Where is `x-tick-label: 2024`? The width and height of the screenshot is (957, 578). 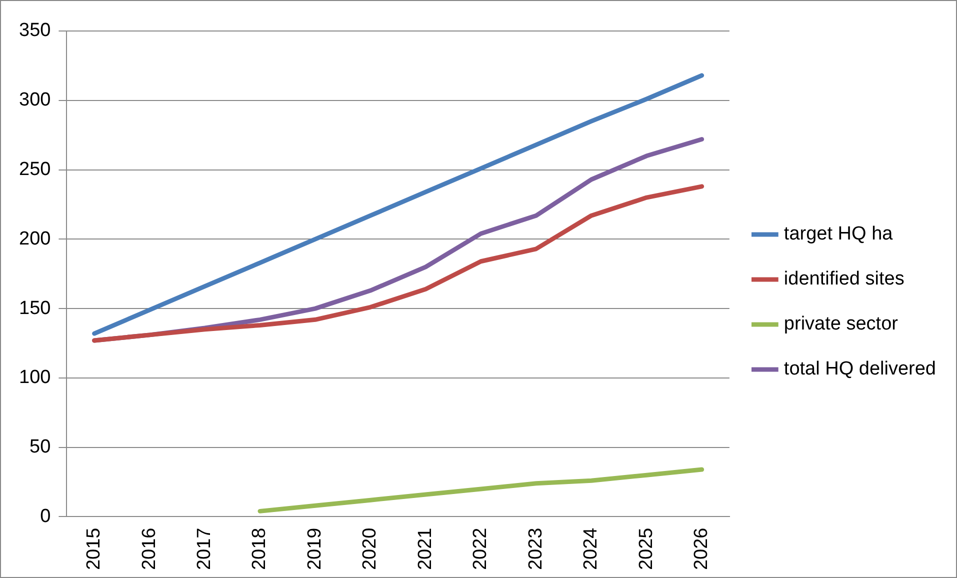
x-tick-label: 2024 is located at coordinates (591, 548).